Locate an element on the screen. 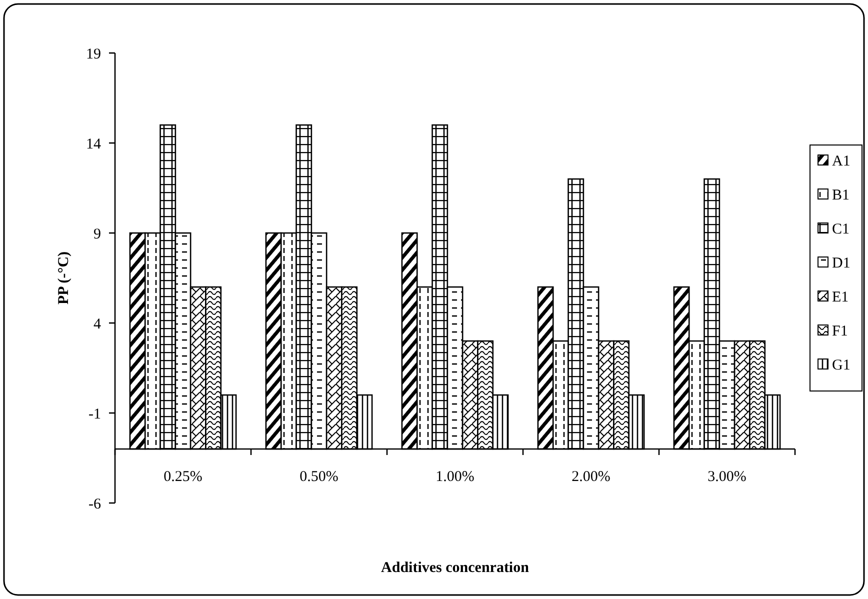 This screenshot has height=599, width=868. x-tick-label: 0.25% is located at coordinates (183, 477).